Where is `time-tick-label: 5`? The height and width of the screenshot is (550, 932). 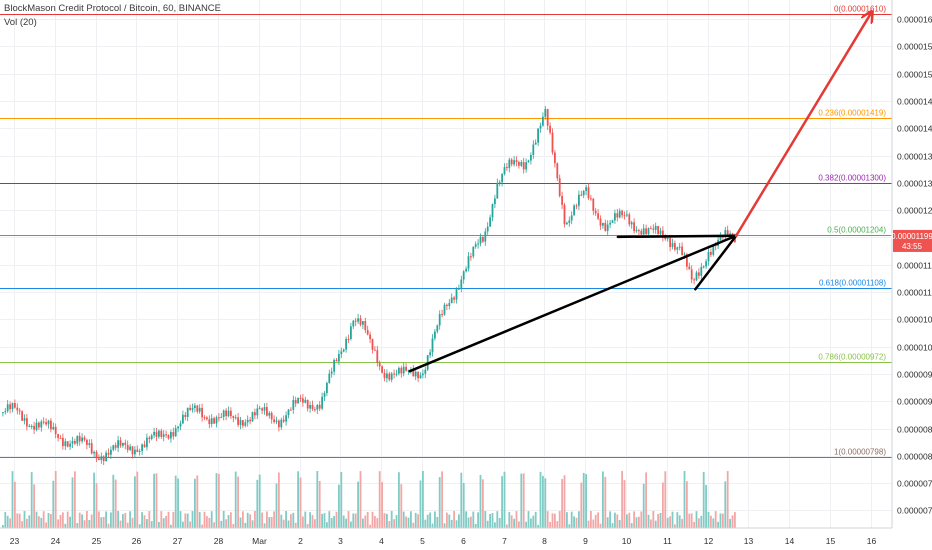 time-tick-label: 5 is located at coordinates (422, 541).